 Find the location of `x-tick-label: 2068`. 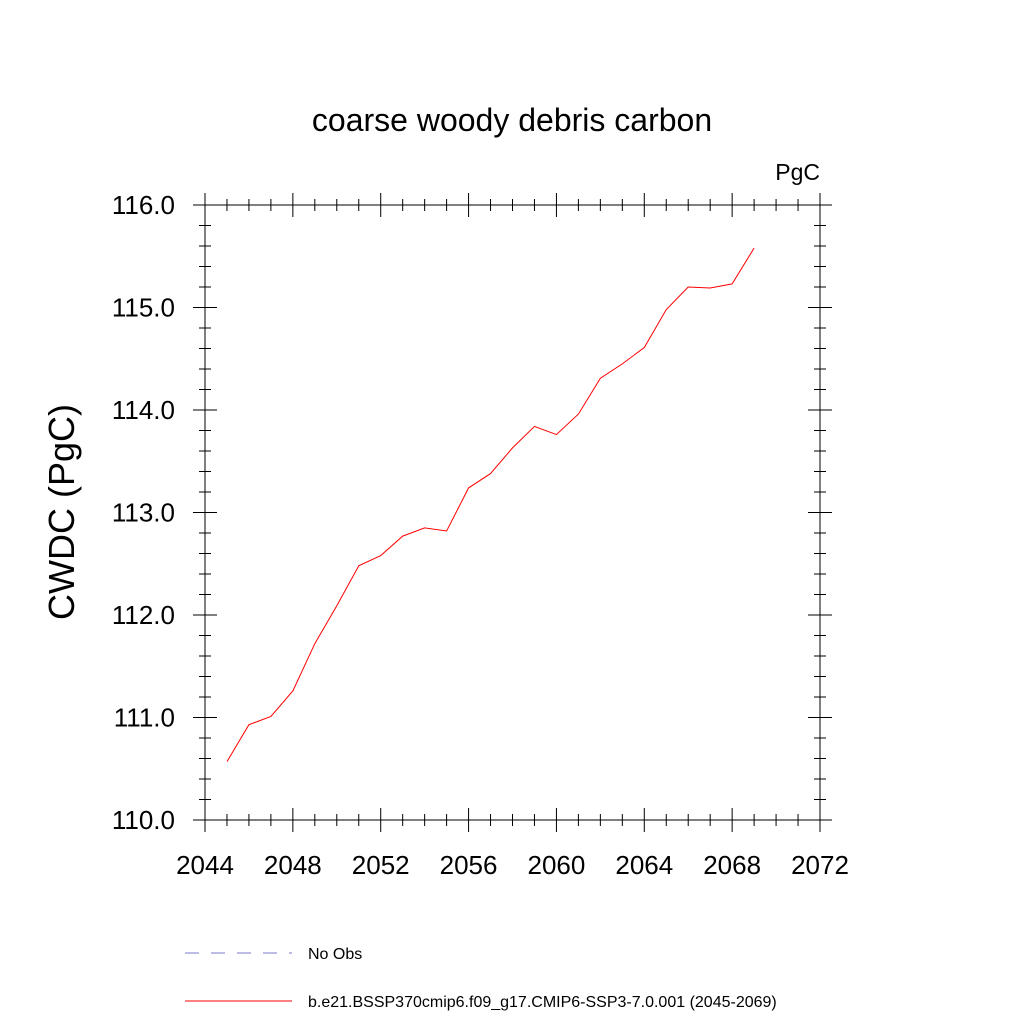

x-tick-label: 2068 is located at coordinates (732, 865).